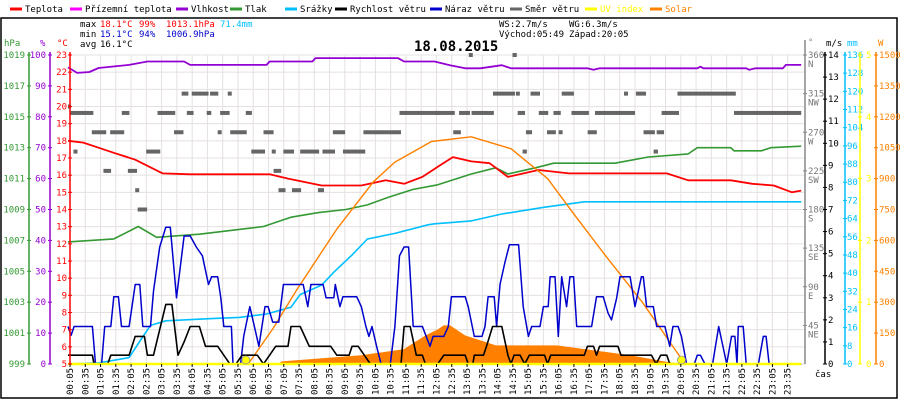 The width and height of the screenshot is (900, 400). I want to click on x-tick-label: 03:05, so click(163, 381).